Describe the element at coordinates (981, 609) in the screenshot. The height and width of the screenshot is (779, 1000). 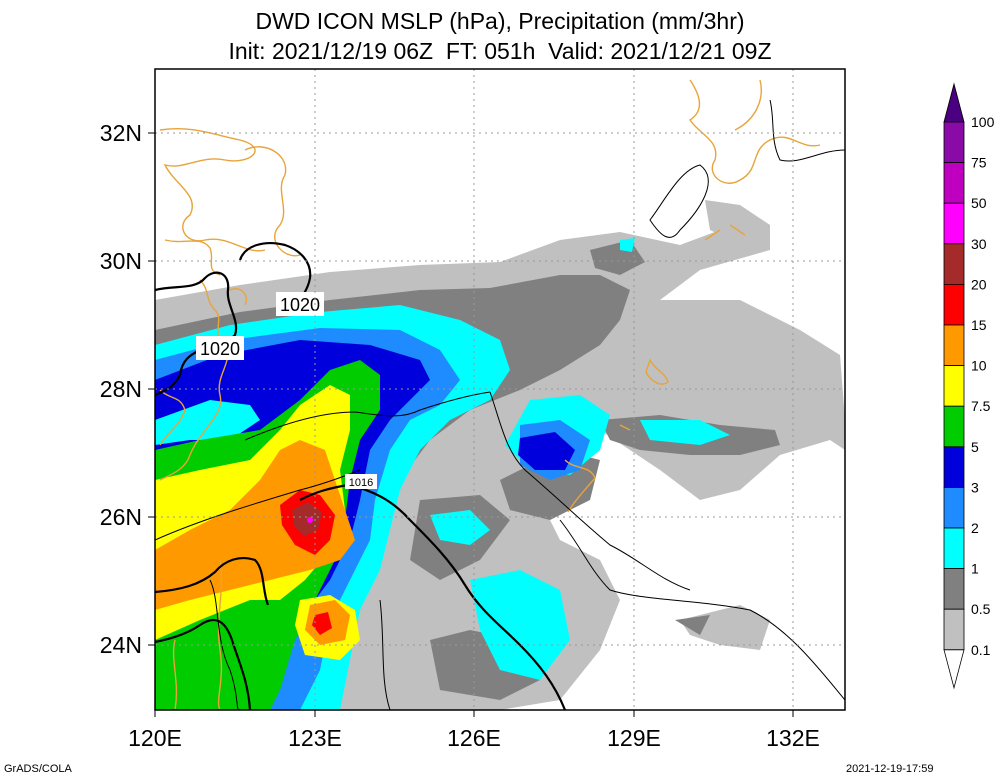
I see `colorbar-label: 0.5` at that location.